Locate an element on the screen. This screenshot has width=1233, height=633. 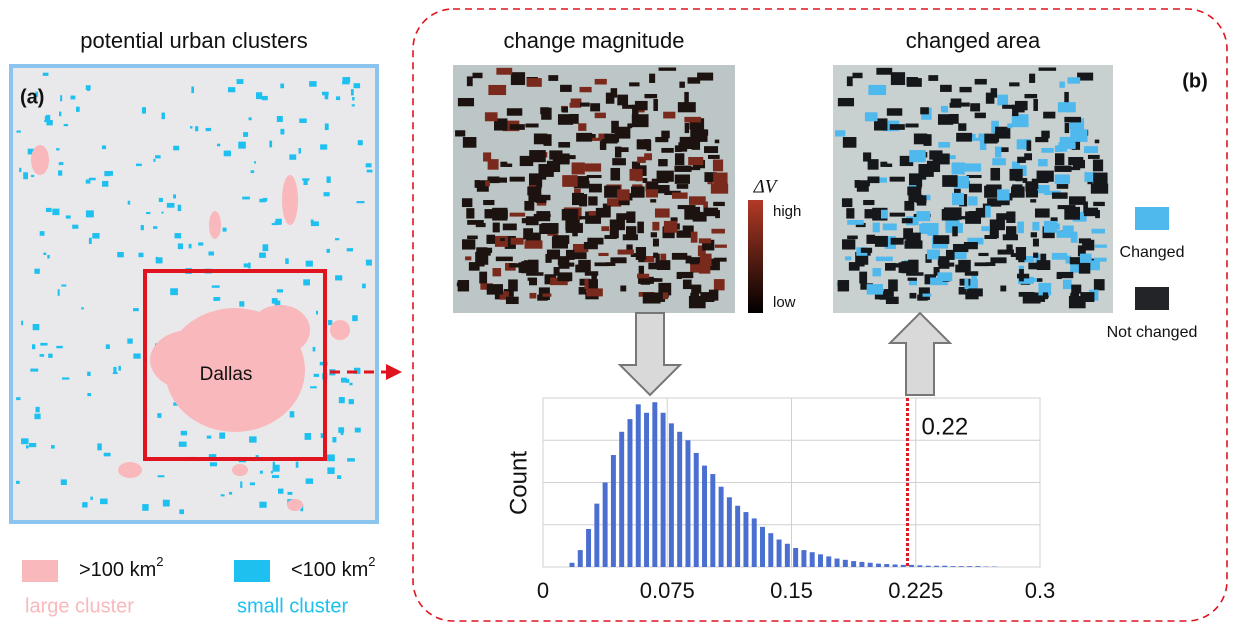
legend-swatch is located at coordinates (1152, 218).